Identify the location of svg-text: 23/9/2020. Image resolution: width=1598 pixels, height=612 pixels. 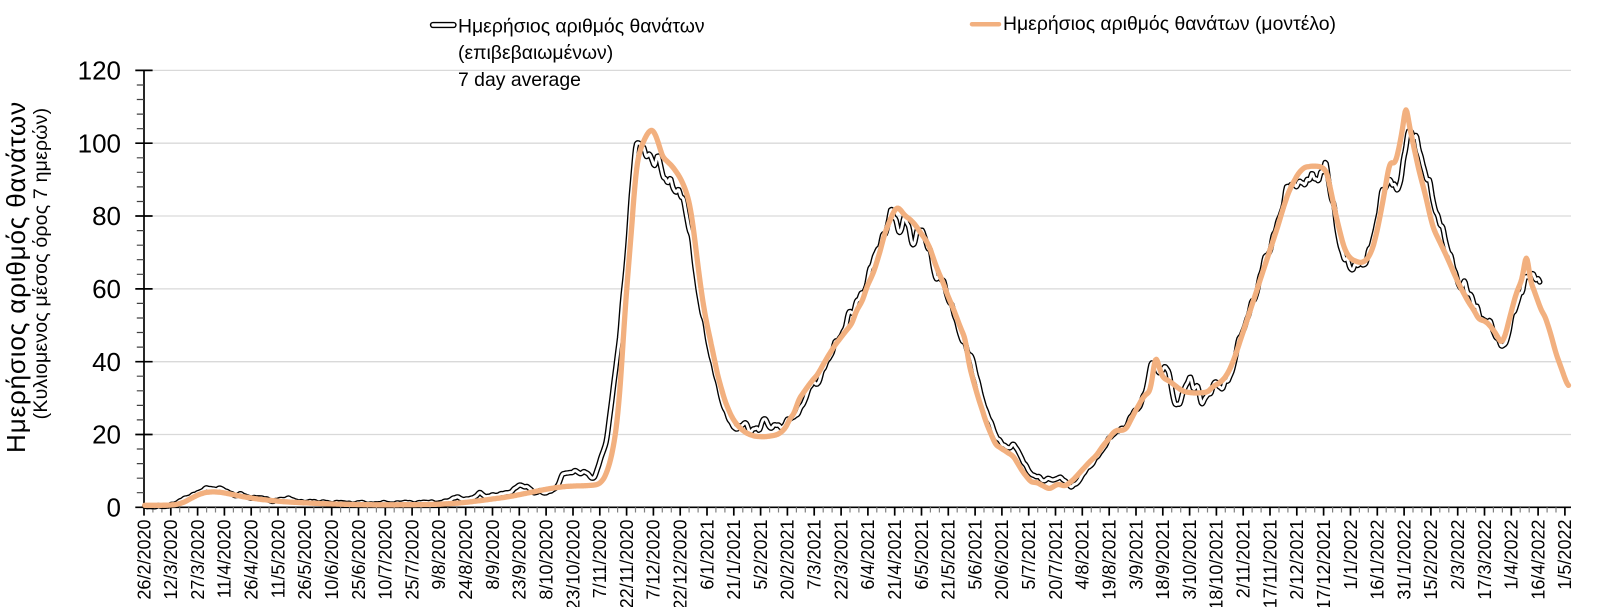
(520, 560).